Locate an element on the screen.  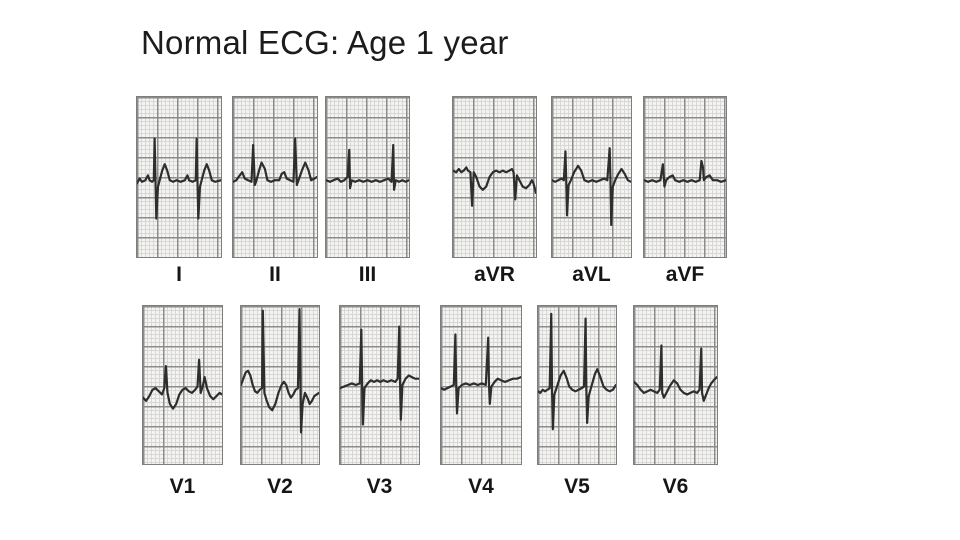
ecg-trace-V3 is located at coordinates (379, 385).